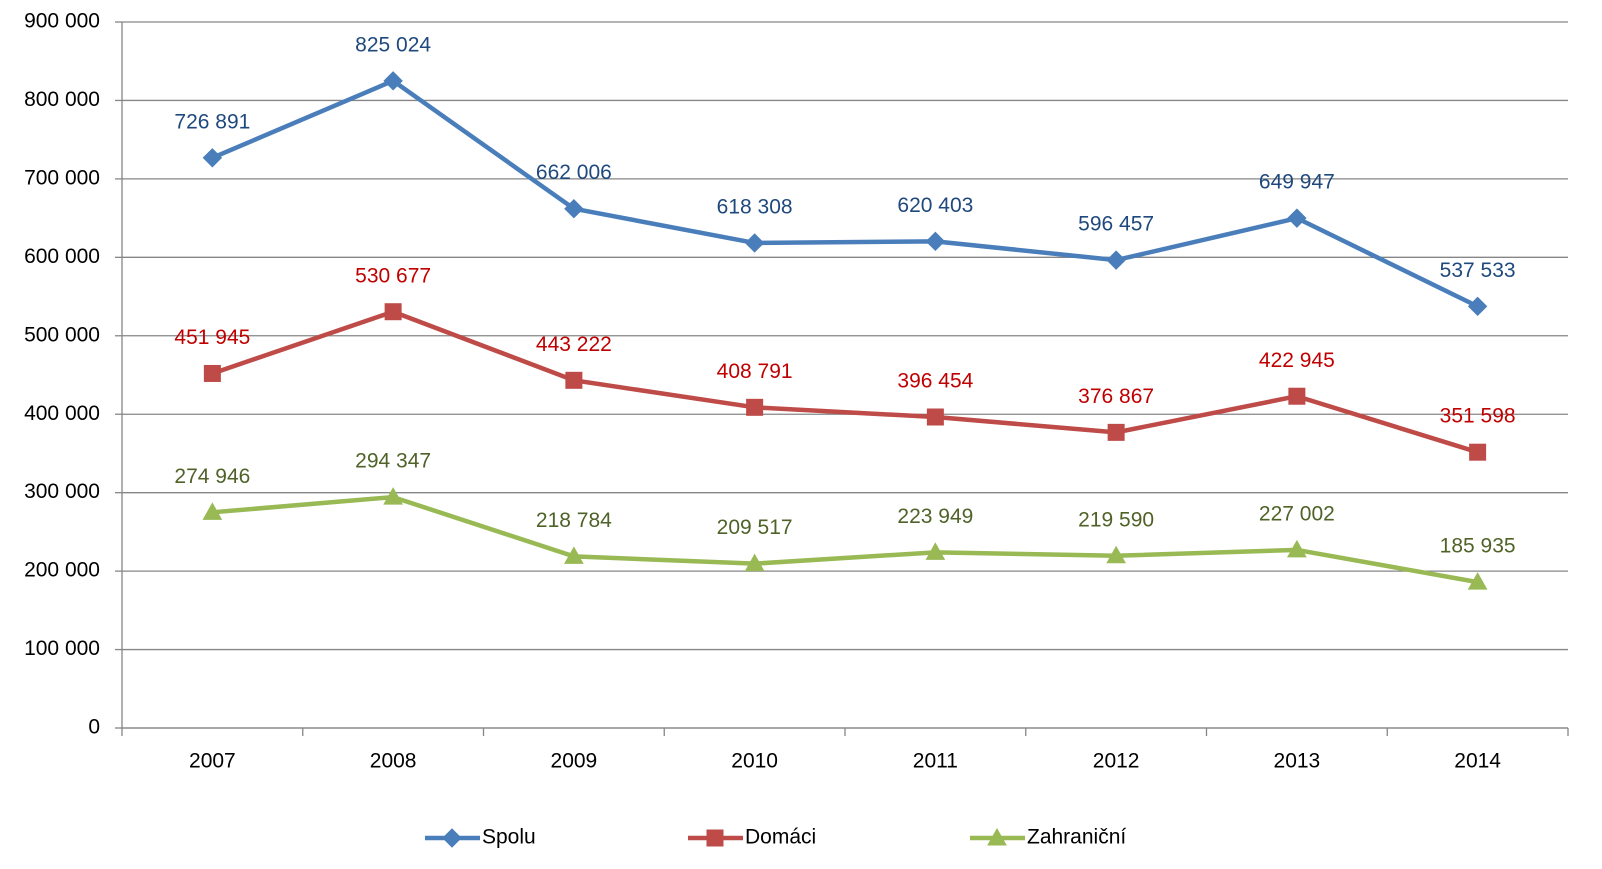 The height and width of the screenshot is (869, 1602). Describe the element at coordinates (393, 461) in the screenshot. I see `data-label: 294 347` at that location.